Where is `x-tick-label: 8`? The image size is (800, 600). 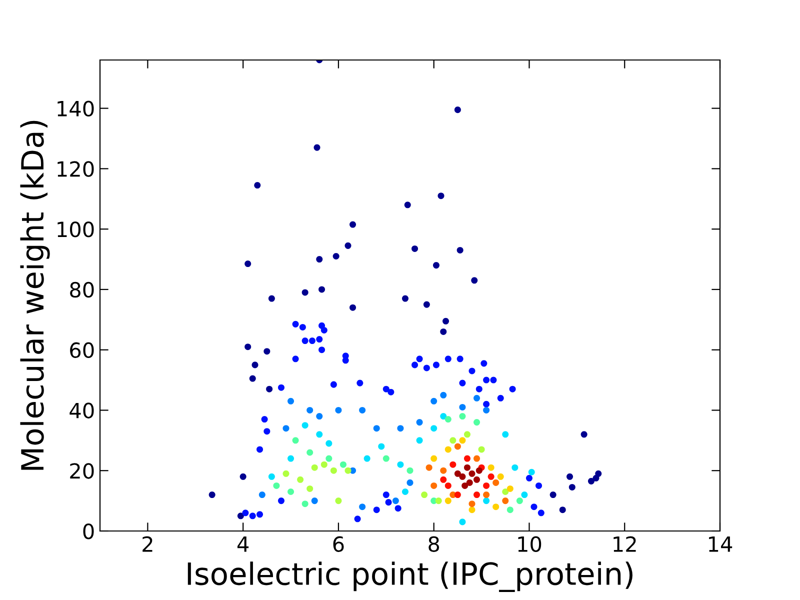
x-tick-label: 8 is located at coordinates (434, 544).